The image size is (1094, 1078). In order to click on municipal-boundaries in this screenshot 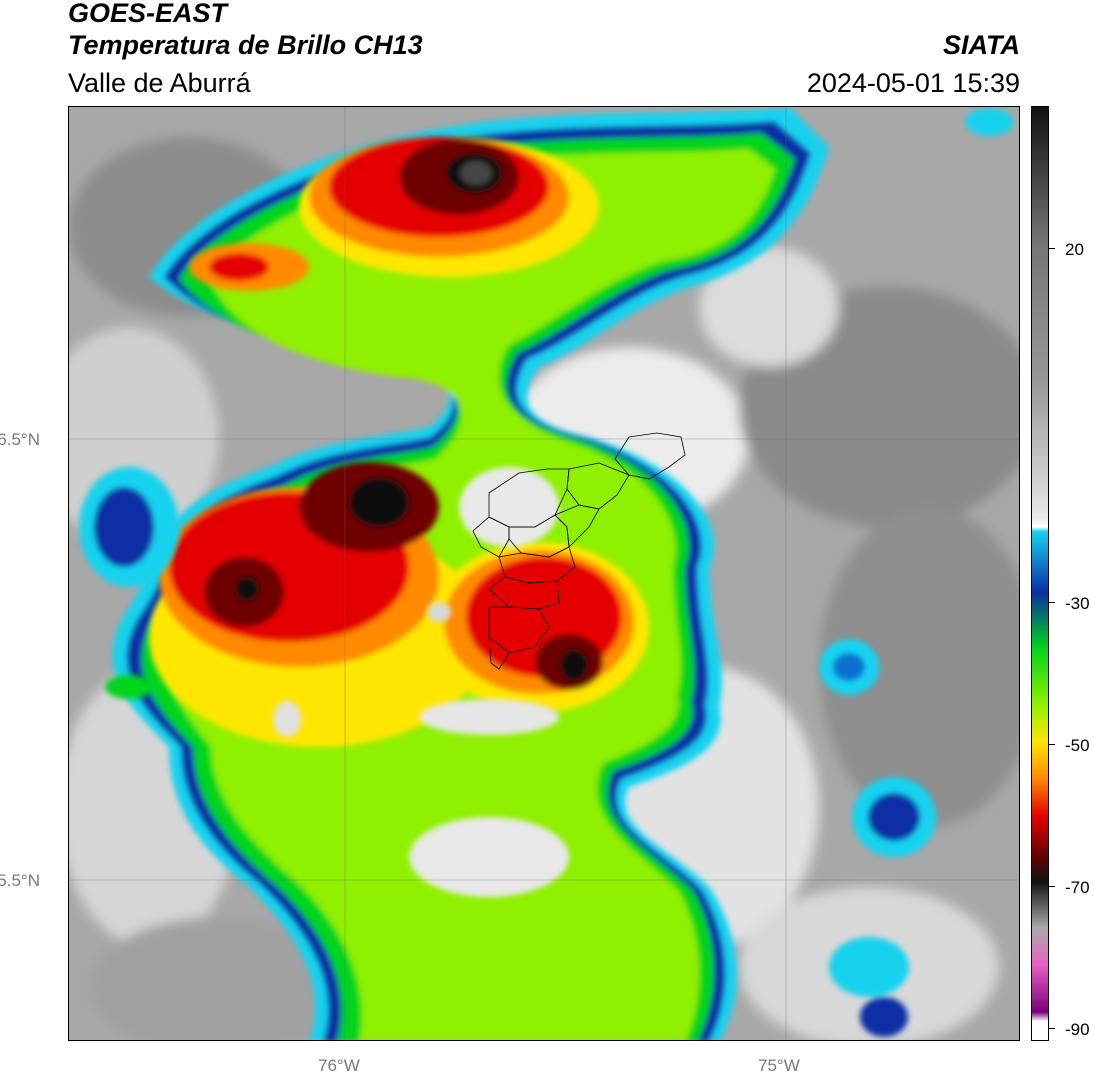, I will do `click(579, 551)`.